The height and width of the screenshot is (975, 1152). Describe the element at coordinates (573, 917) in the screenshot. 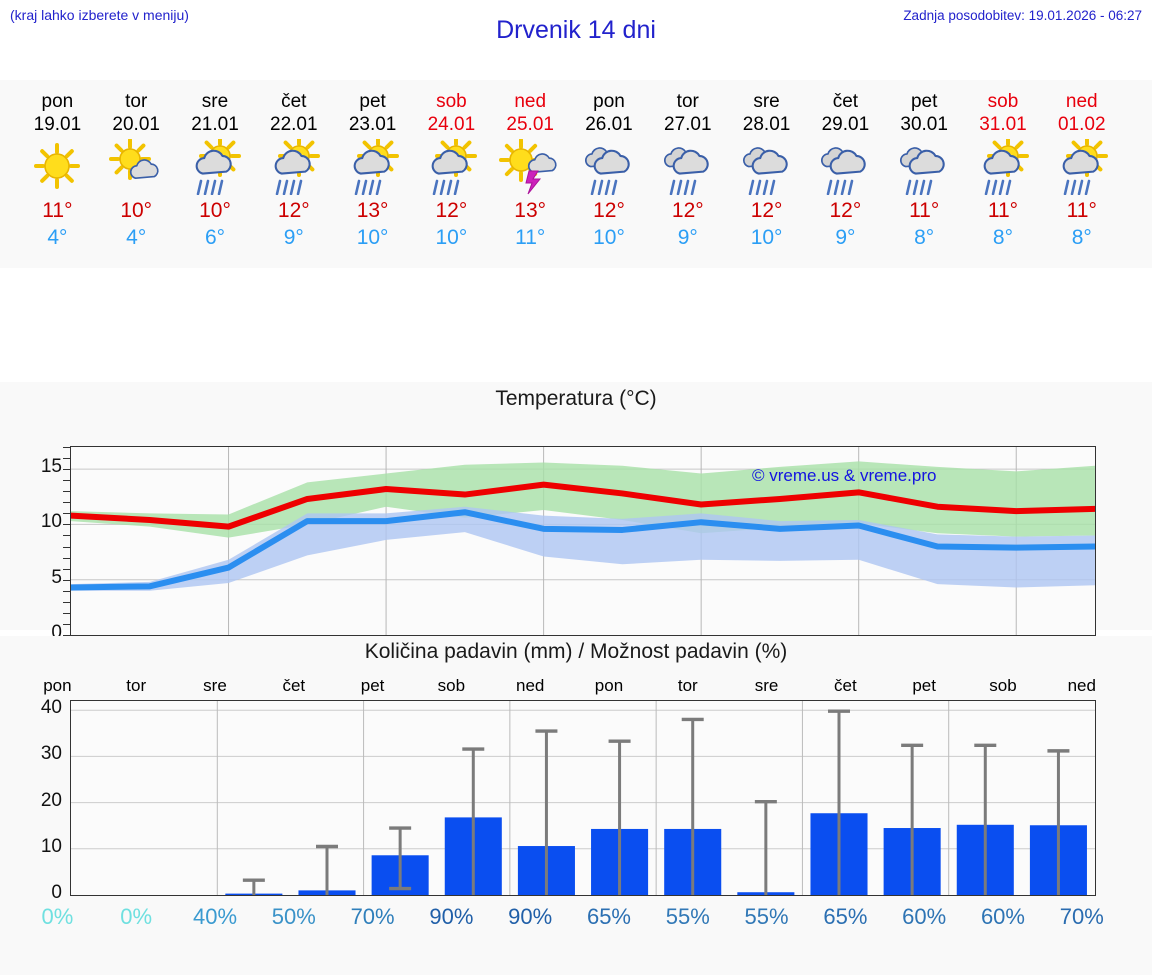

I see `precipitation-probability-row: 0% 0% 40% 50% 70% 90% 90% 65% 55% 55% 65% 60% 60% 70%` at that location.